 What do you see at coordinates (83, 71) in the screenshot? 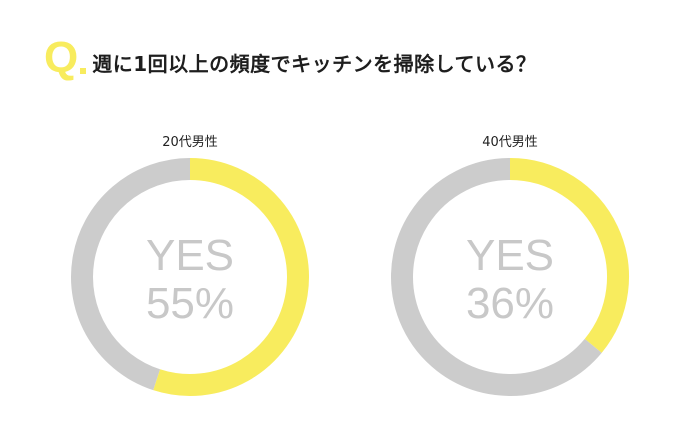
I see `q-dot` at bounding box center [83, 71].